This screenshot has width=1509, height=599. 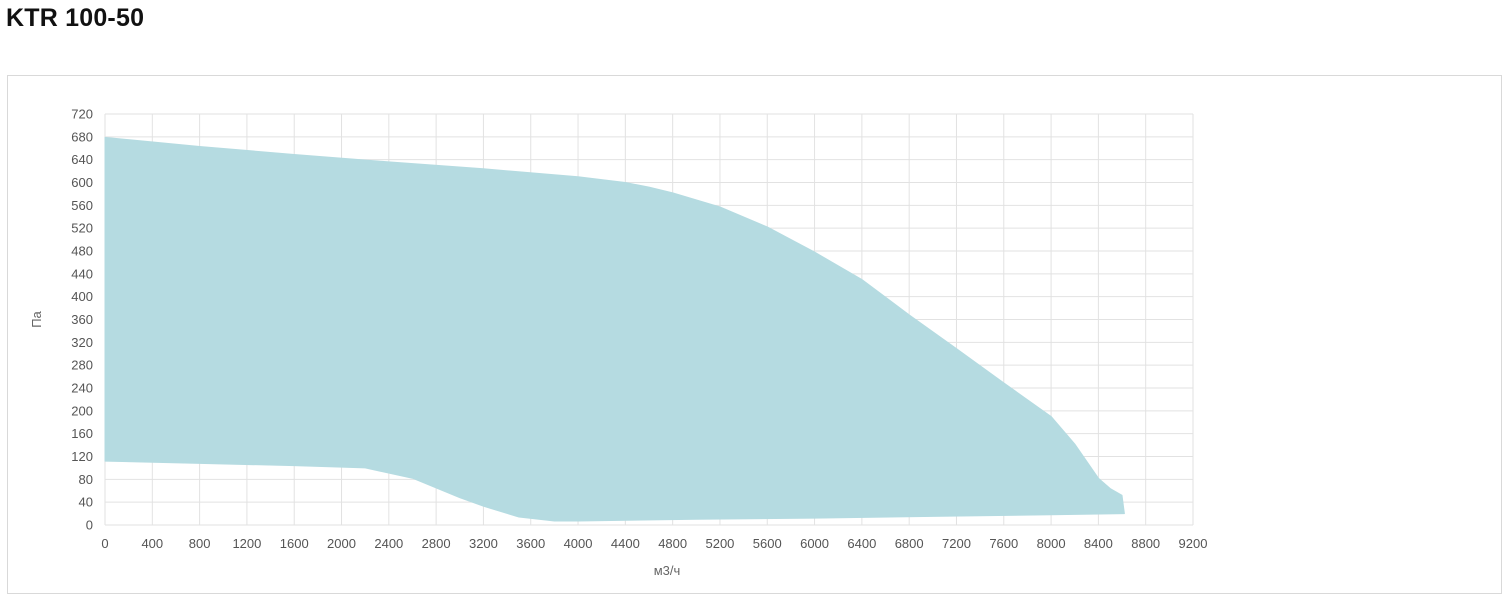 What do you see at coordinates (1098, 543) in the screenshot?
I see `x-tick-label: 8400` at bounding box center [1098, 543].